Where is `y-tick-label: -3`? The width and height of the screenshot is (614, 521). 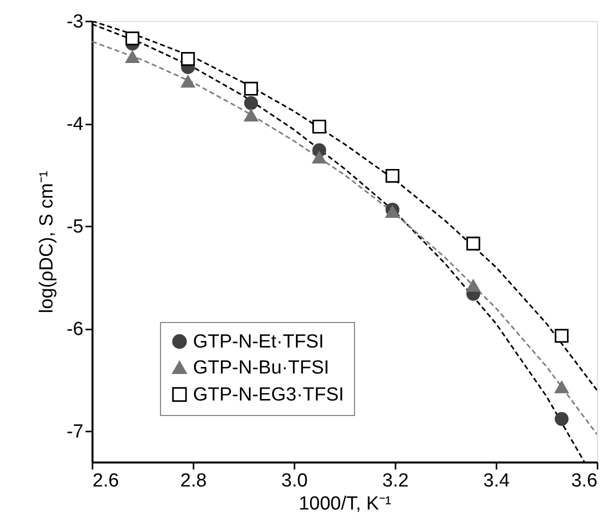 y-tick-label: -3 is located at coordinates (75, 22).